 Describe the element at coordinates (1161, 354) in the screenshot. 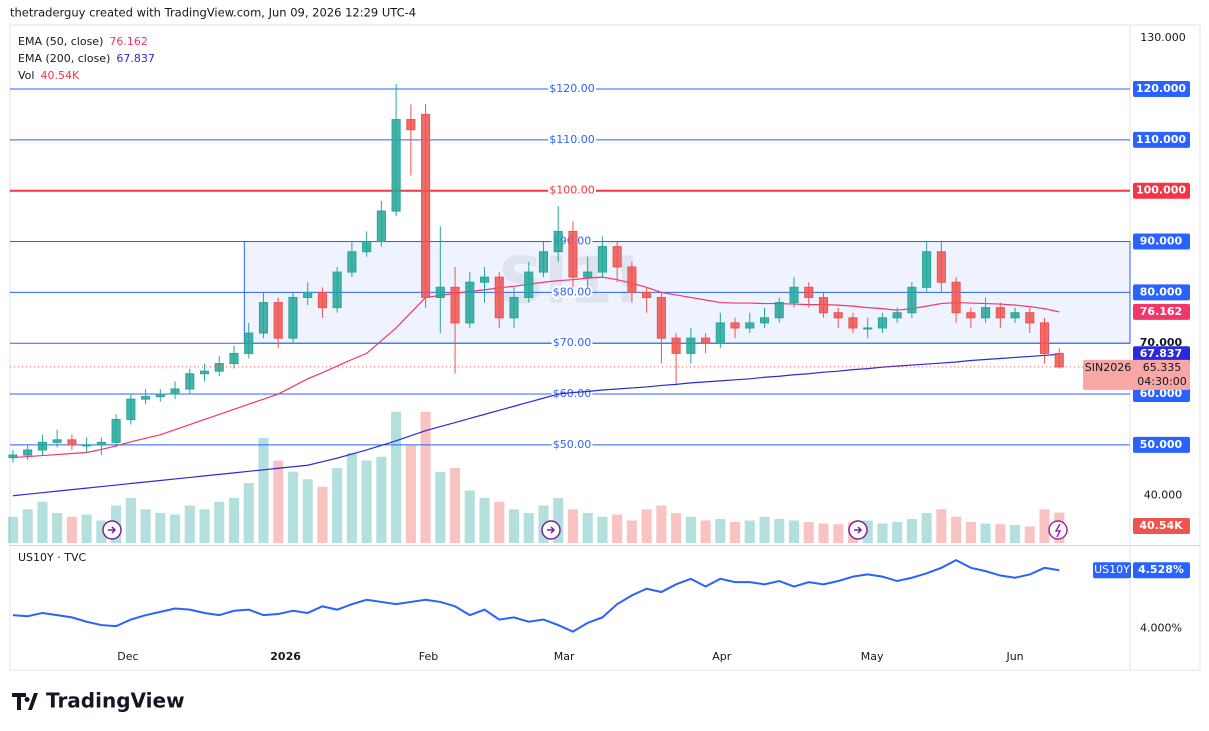

I see `ema200-tag-bg` at that location.